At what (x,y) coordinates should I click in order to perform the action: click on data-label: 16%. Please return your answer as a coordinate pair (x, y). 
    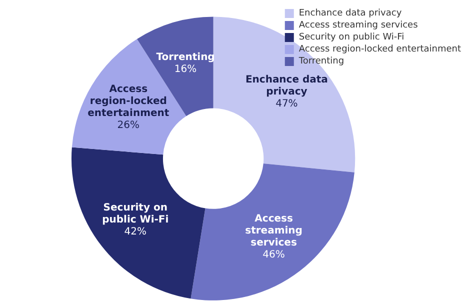
    Looking at the image, I should click on (185, 69).